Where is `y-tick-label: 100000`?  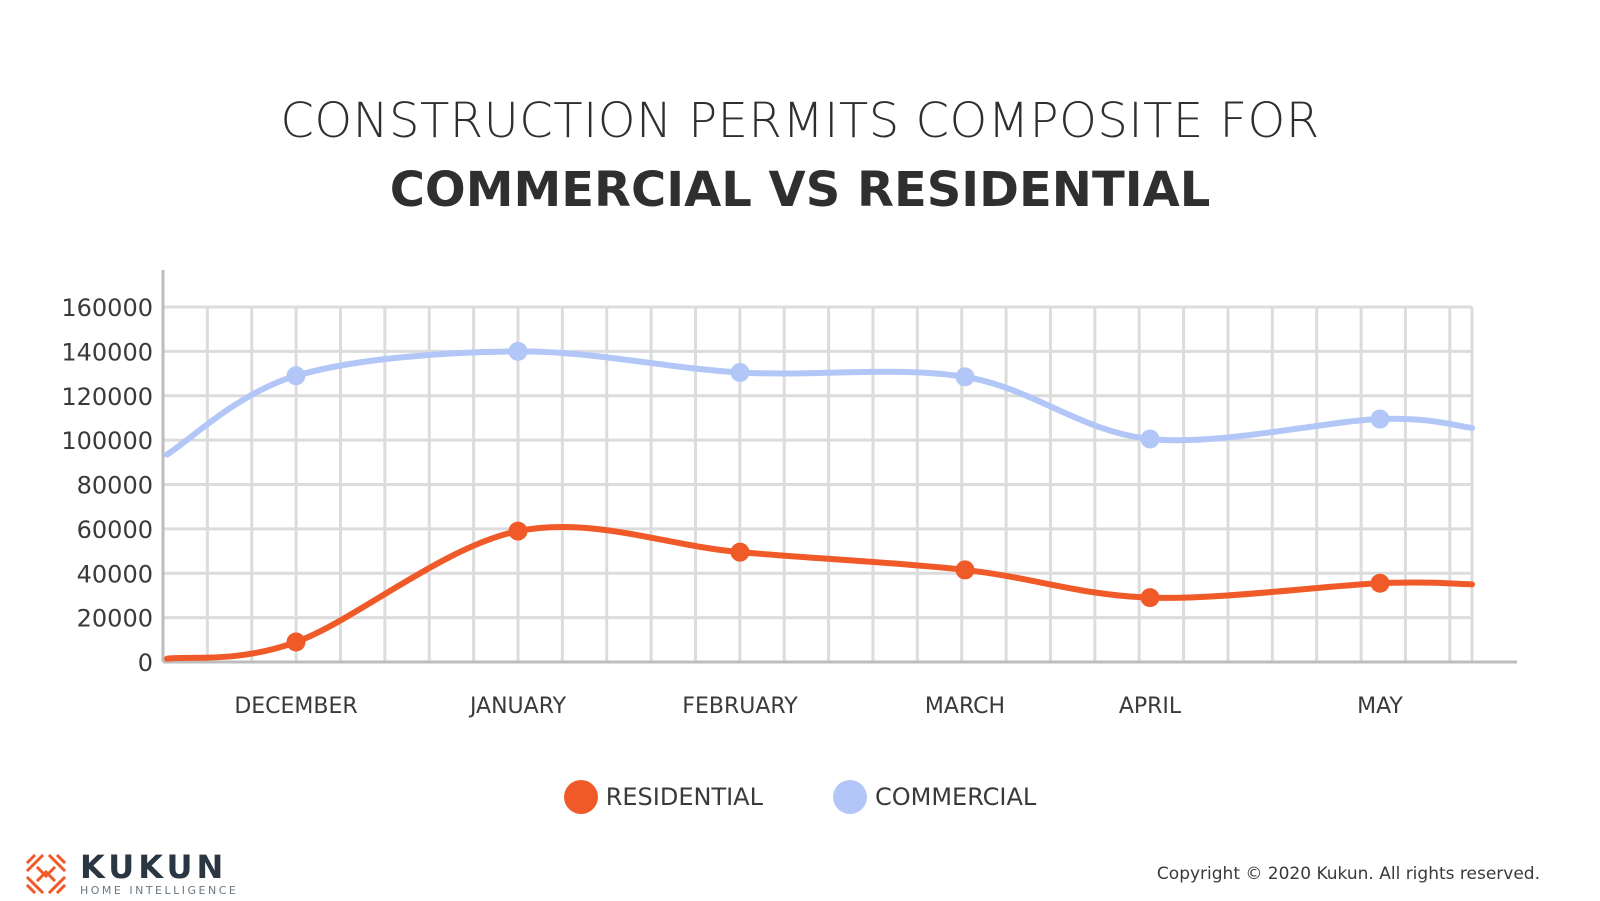 y-tick-label: 100000 is located at coordinates (107, 441).